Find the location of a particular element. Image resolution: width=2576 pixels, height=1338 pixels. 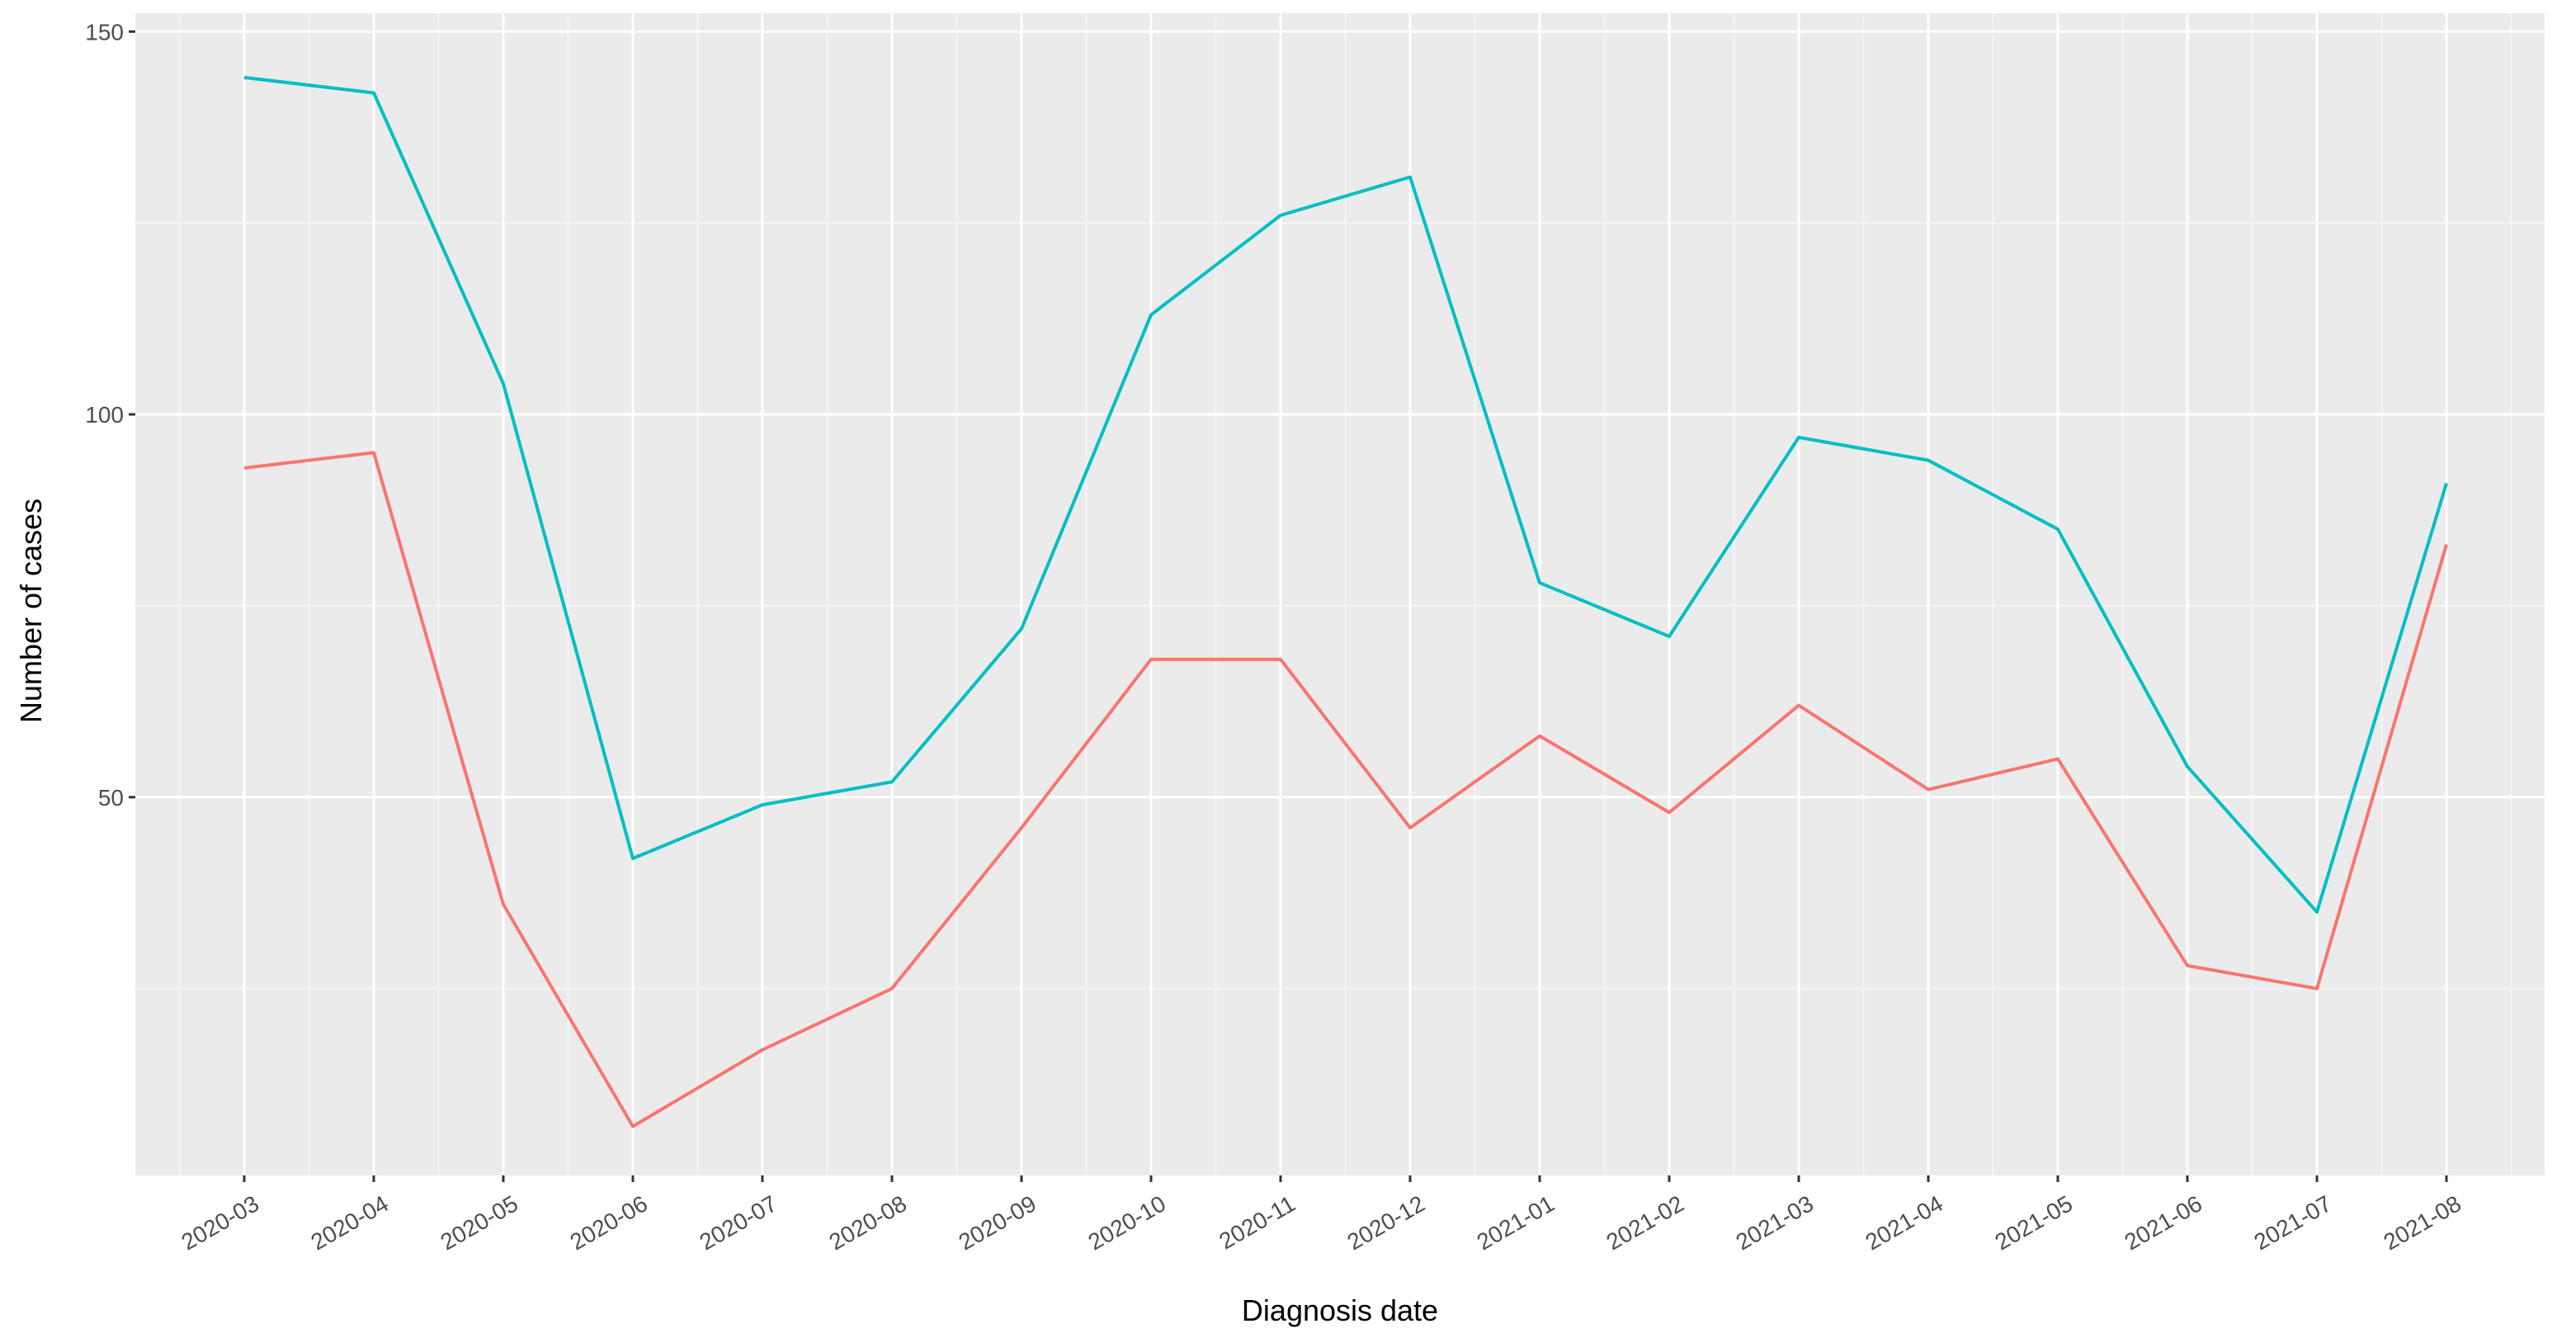

x-tick-label: 2020-06 is located at coordinates (609, 1222).